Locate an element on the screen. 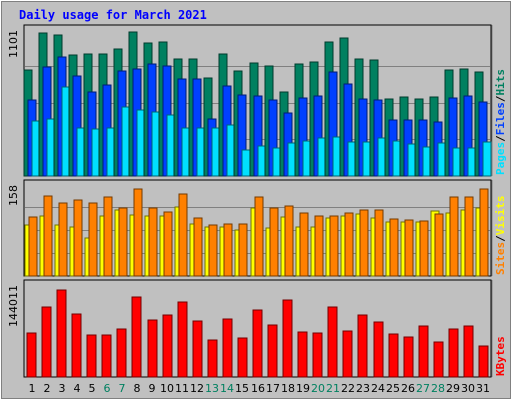 The image size is (512, 400). x-tick-day-8: 8 is located at coordinates (137, 388).